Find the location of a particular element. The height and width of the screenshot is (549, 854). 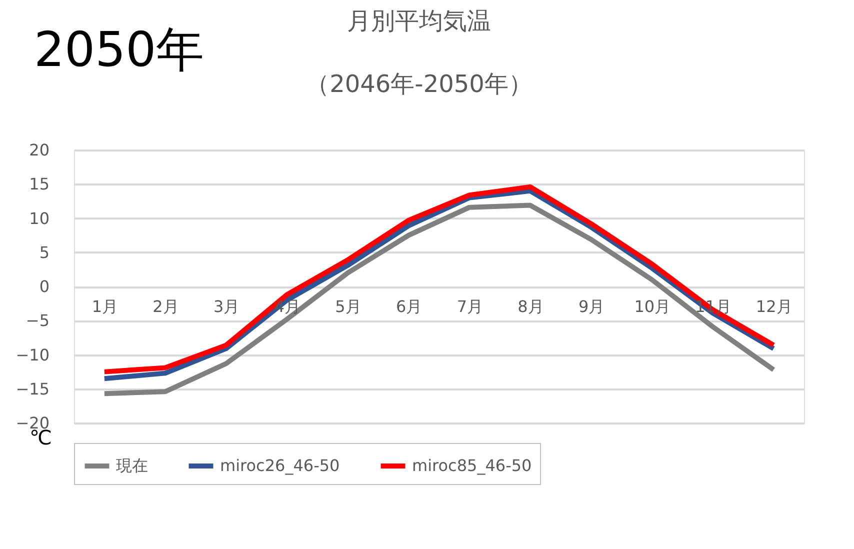

y-tick-label: 5 is located at coordinates (44, 252).